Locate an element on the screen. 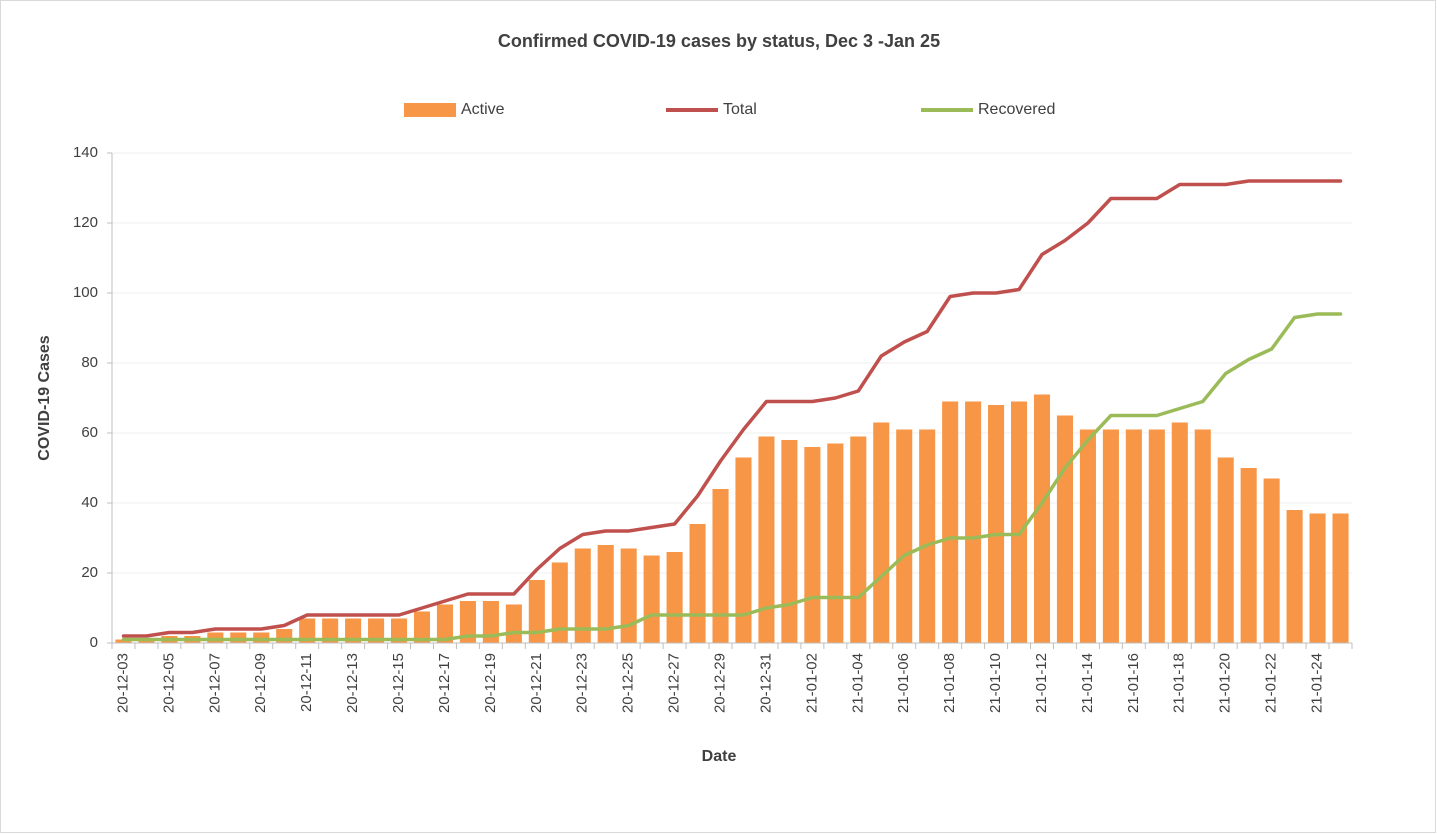 The image size is (1437, 834). x-tick-label: 20-12-27 is located at coordinates (674, 683).